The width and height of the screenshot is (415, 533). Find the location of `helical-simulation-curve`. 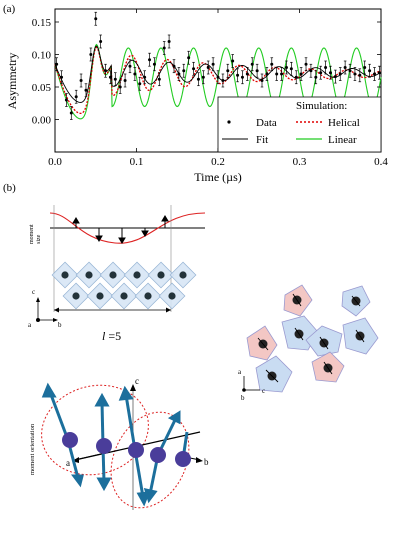

helical-simulation-curve is located at coordinates (218, 80).